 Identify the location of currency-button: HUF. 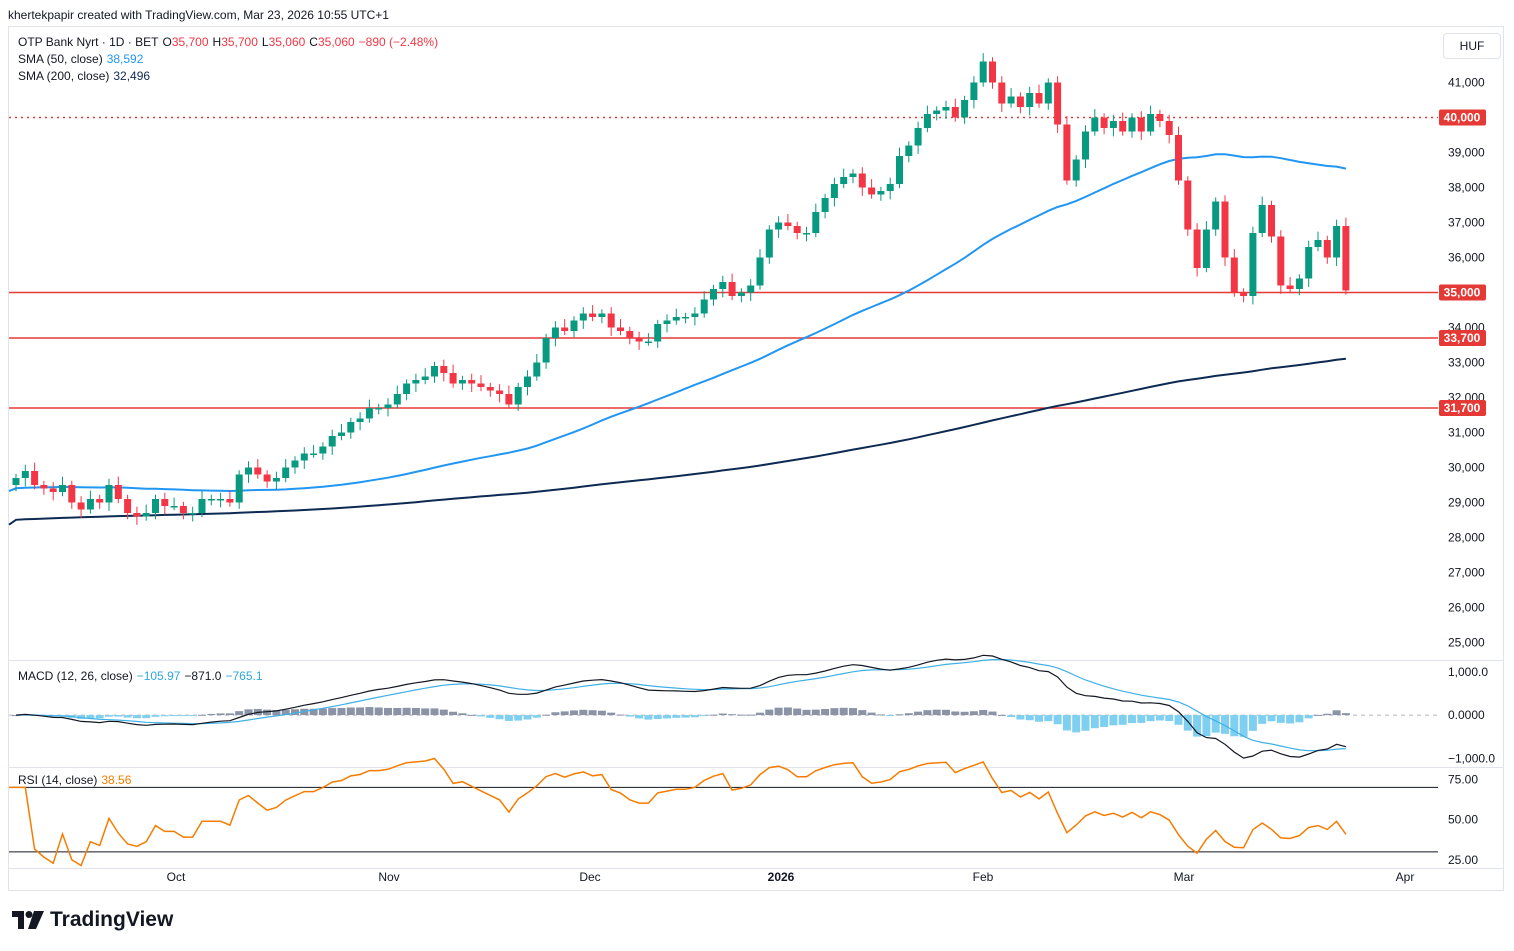
(1472, 46).